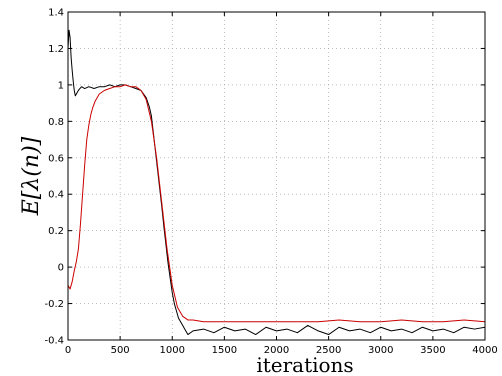 This screenshot has width=502, height=376. Describe the element at coordinates (304, 364) in the screenshot. I see `x-axis-label: iterations` at that location.